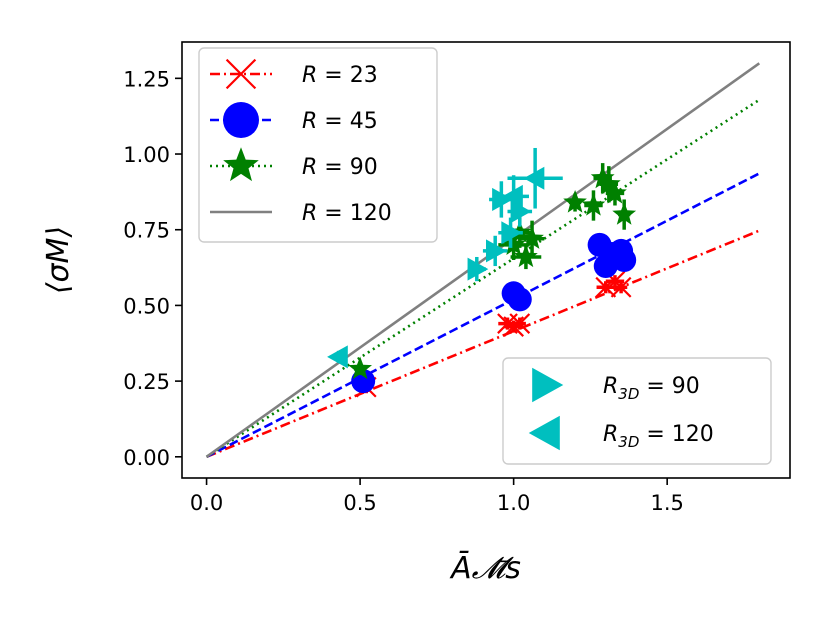  What do you see at coordinates (651, 388) in the screenshot?
I see `legend-label: R3D = 90` at bounding box center [651, 388].